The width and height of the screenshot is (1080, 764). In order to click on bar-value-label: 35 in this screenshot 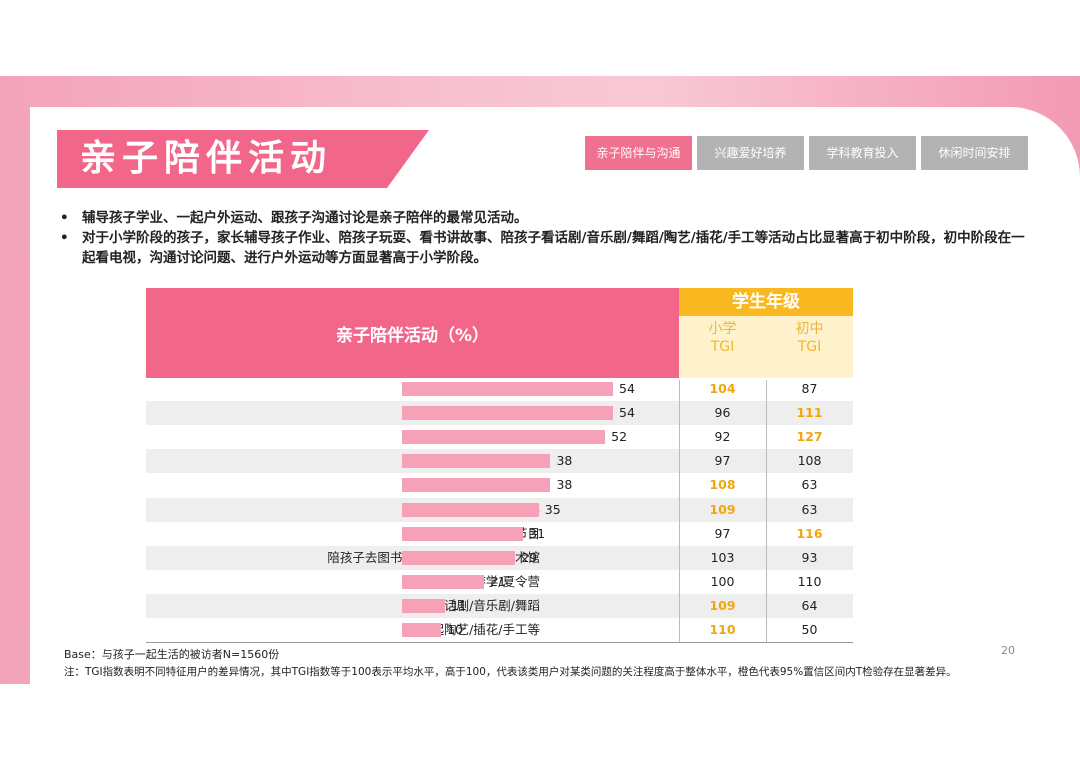, I will do `click(552, 509)`.